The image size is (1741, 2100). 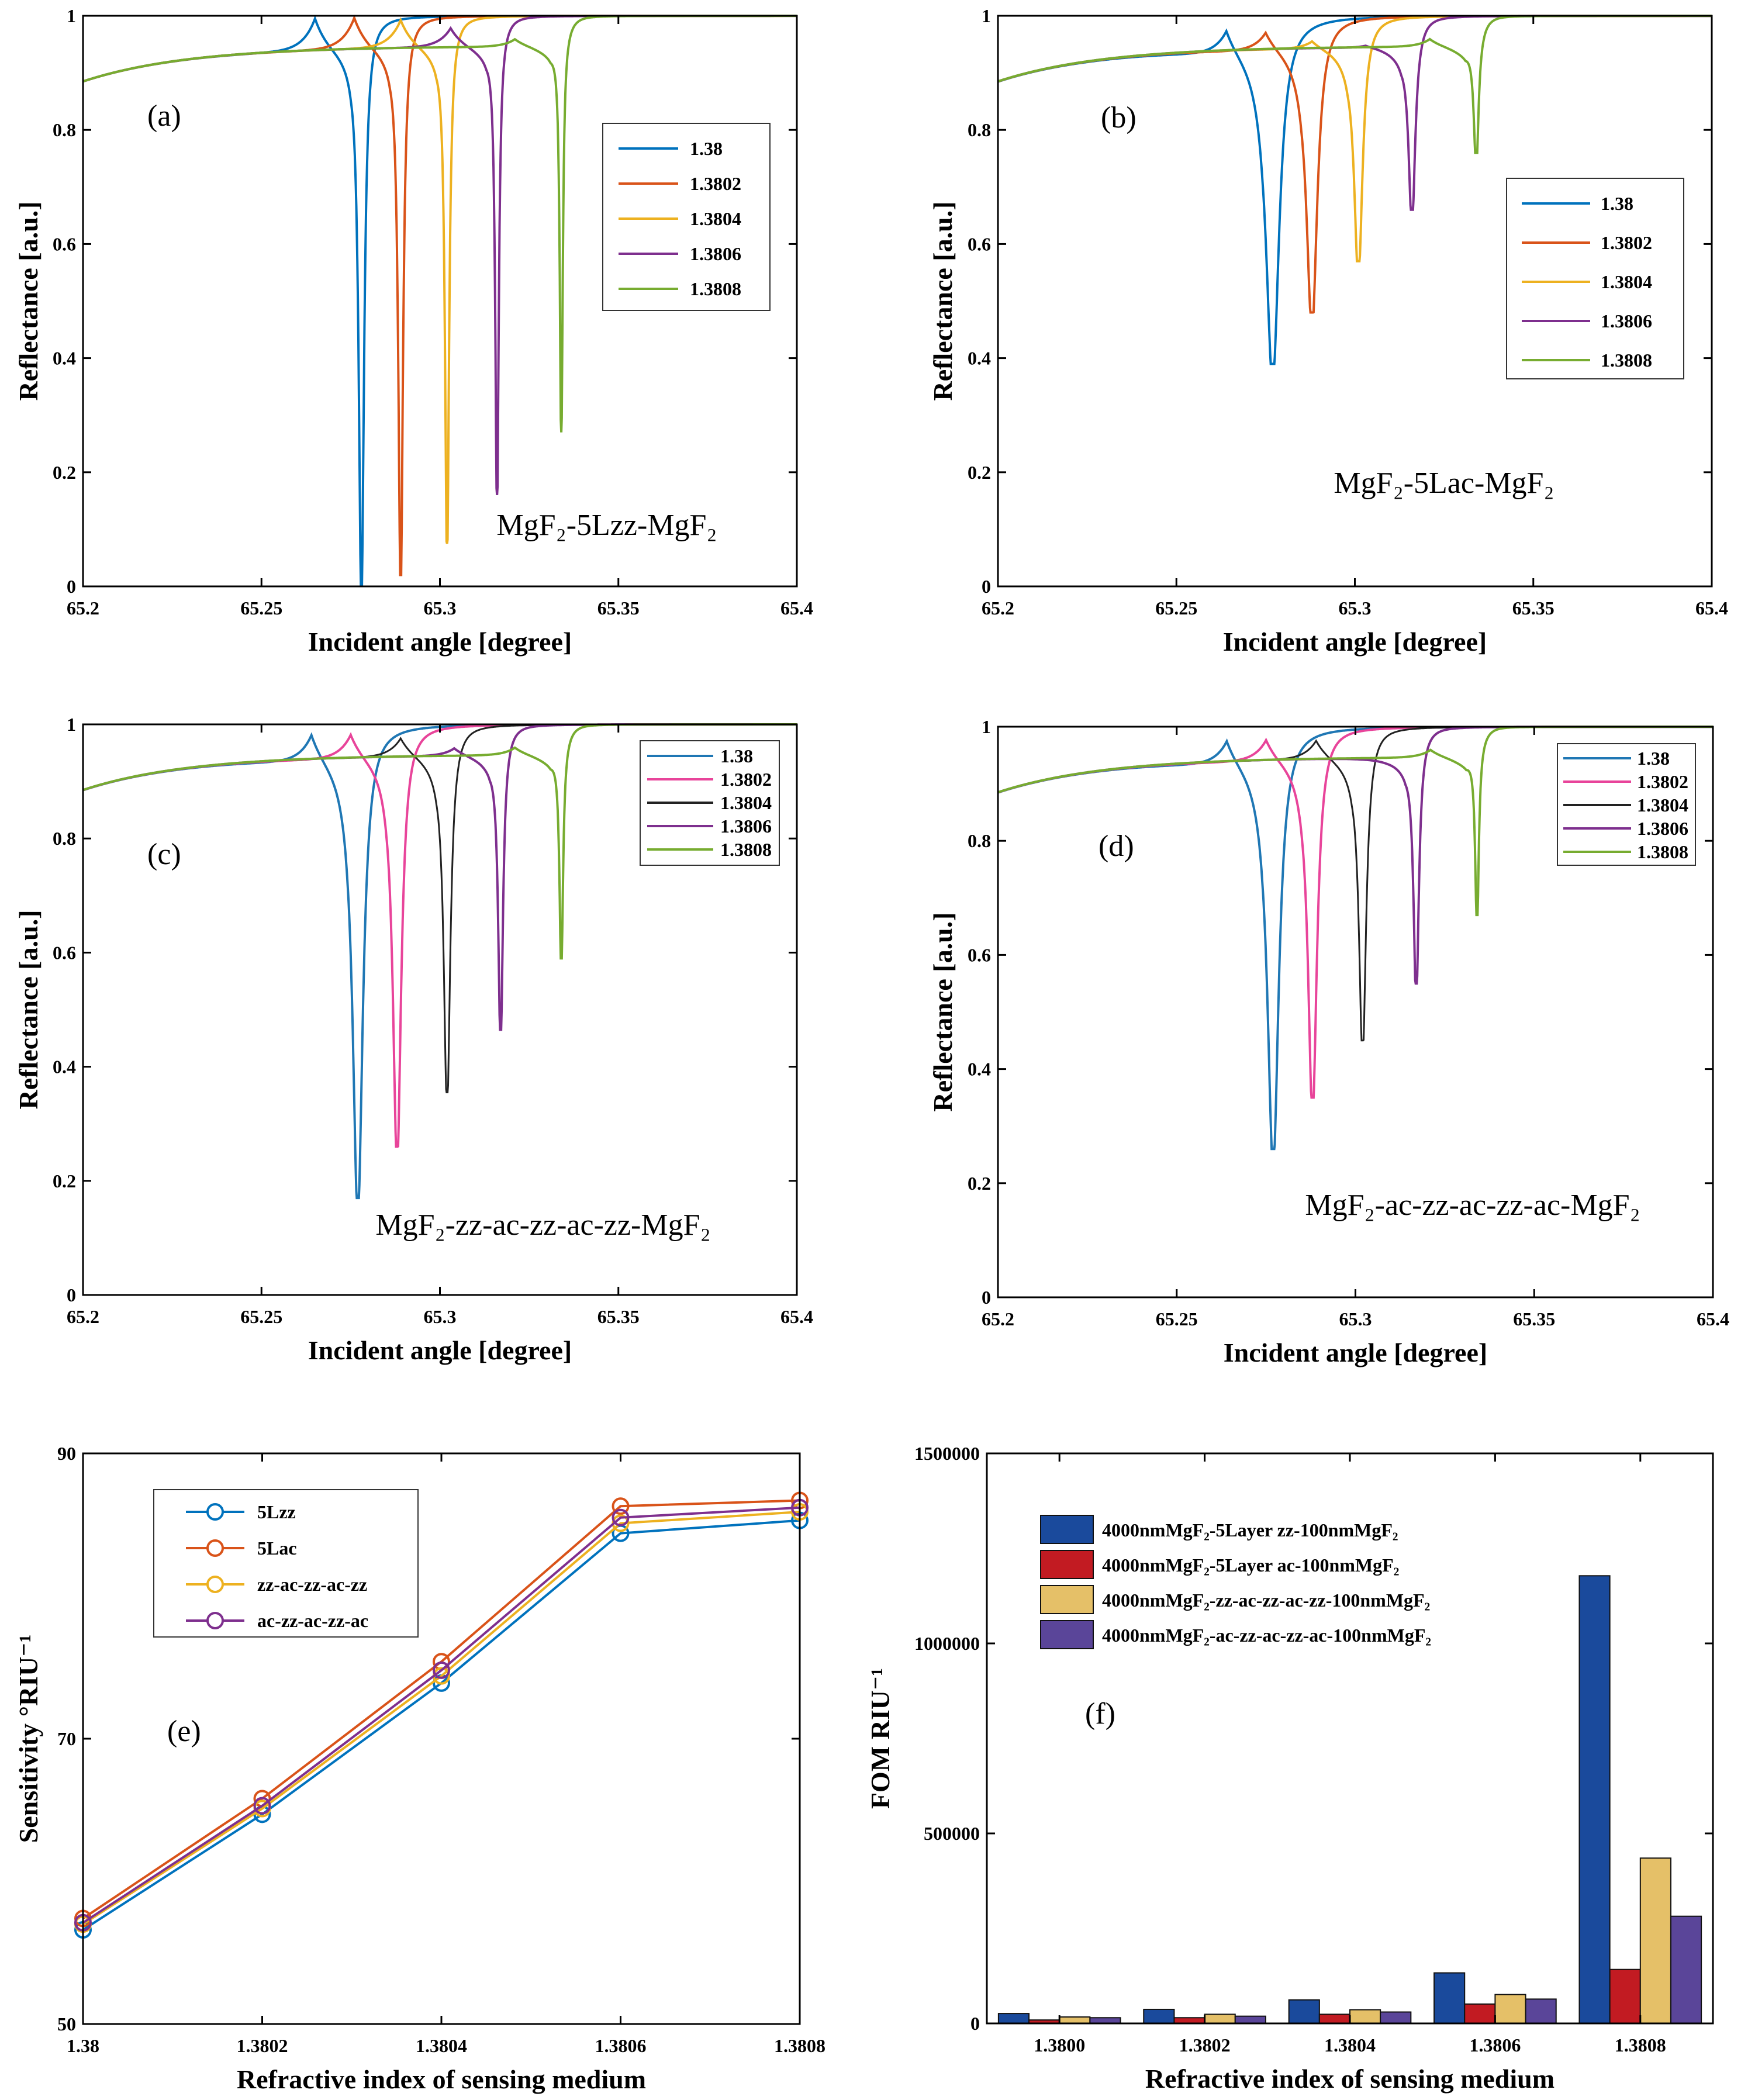 I want to click on legend: 5Lzz 5Lac zz-ac-zz-ac-zz ac-zz-ac-zz-ac, so click(x=286, y=1564).